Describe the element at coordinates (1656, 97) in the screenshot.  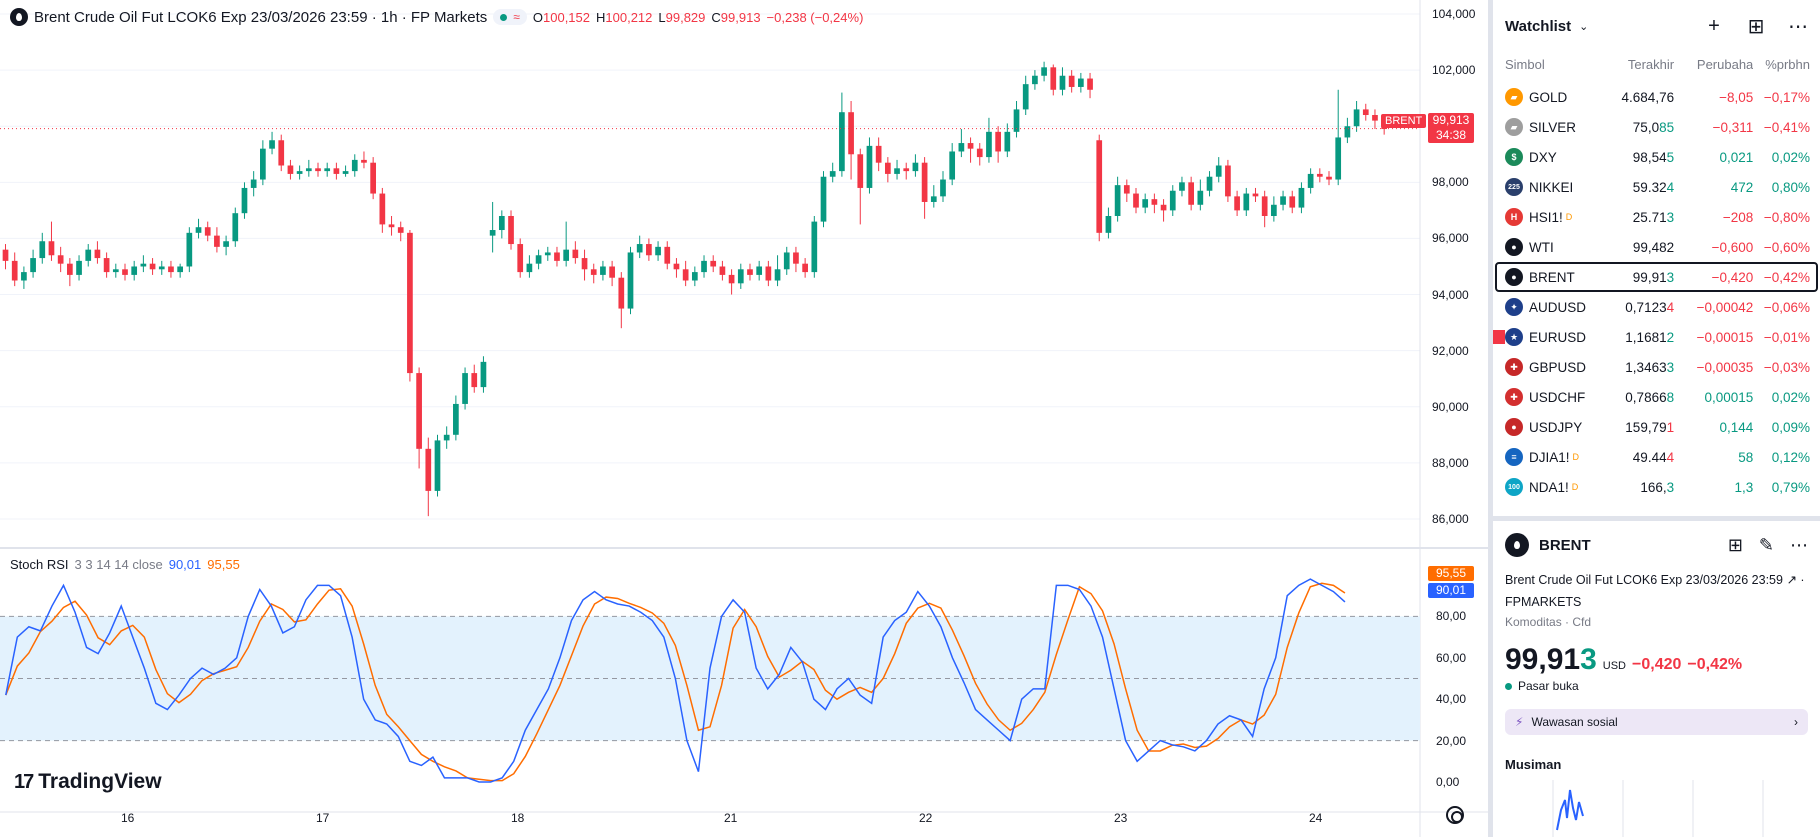
I see `watchlist-row-gold: ▰ GOLD 4.684,76 −8,05 −0,17%` at that location.